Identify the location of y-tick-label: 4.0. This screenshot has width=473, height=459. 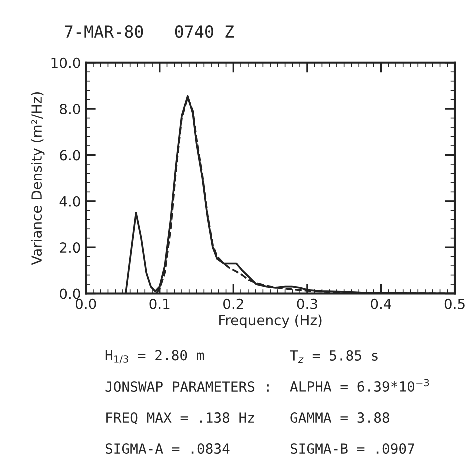
(70, 201).